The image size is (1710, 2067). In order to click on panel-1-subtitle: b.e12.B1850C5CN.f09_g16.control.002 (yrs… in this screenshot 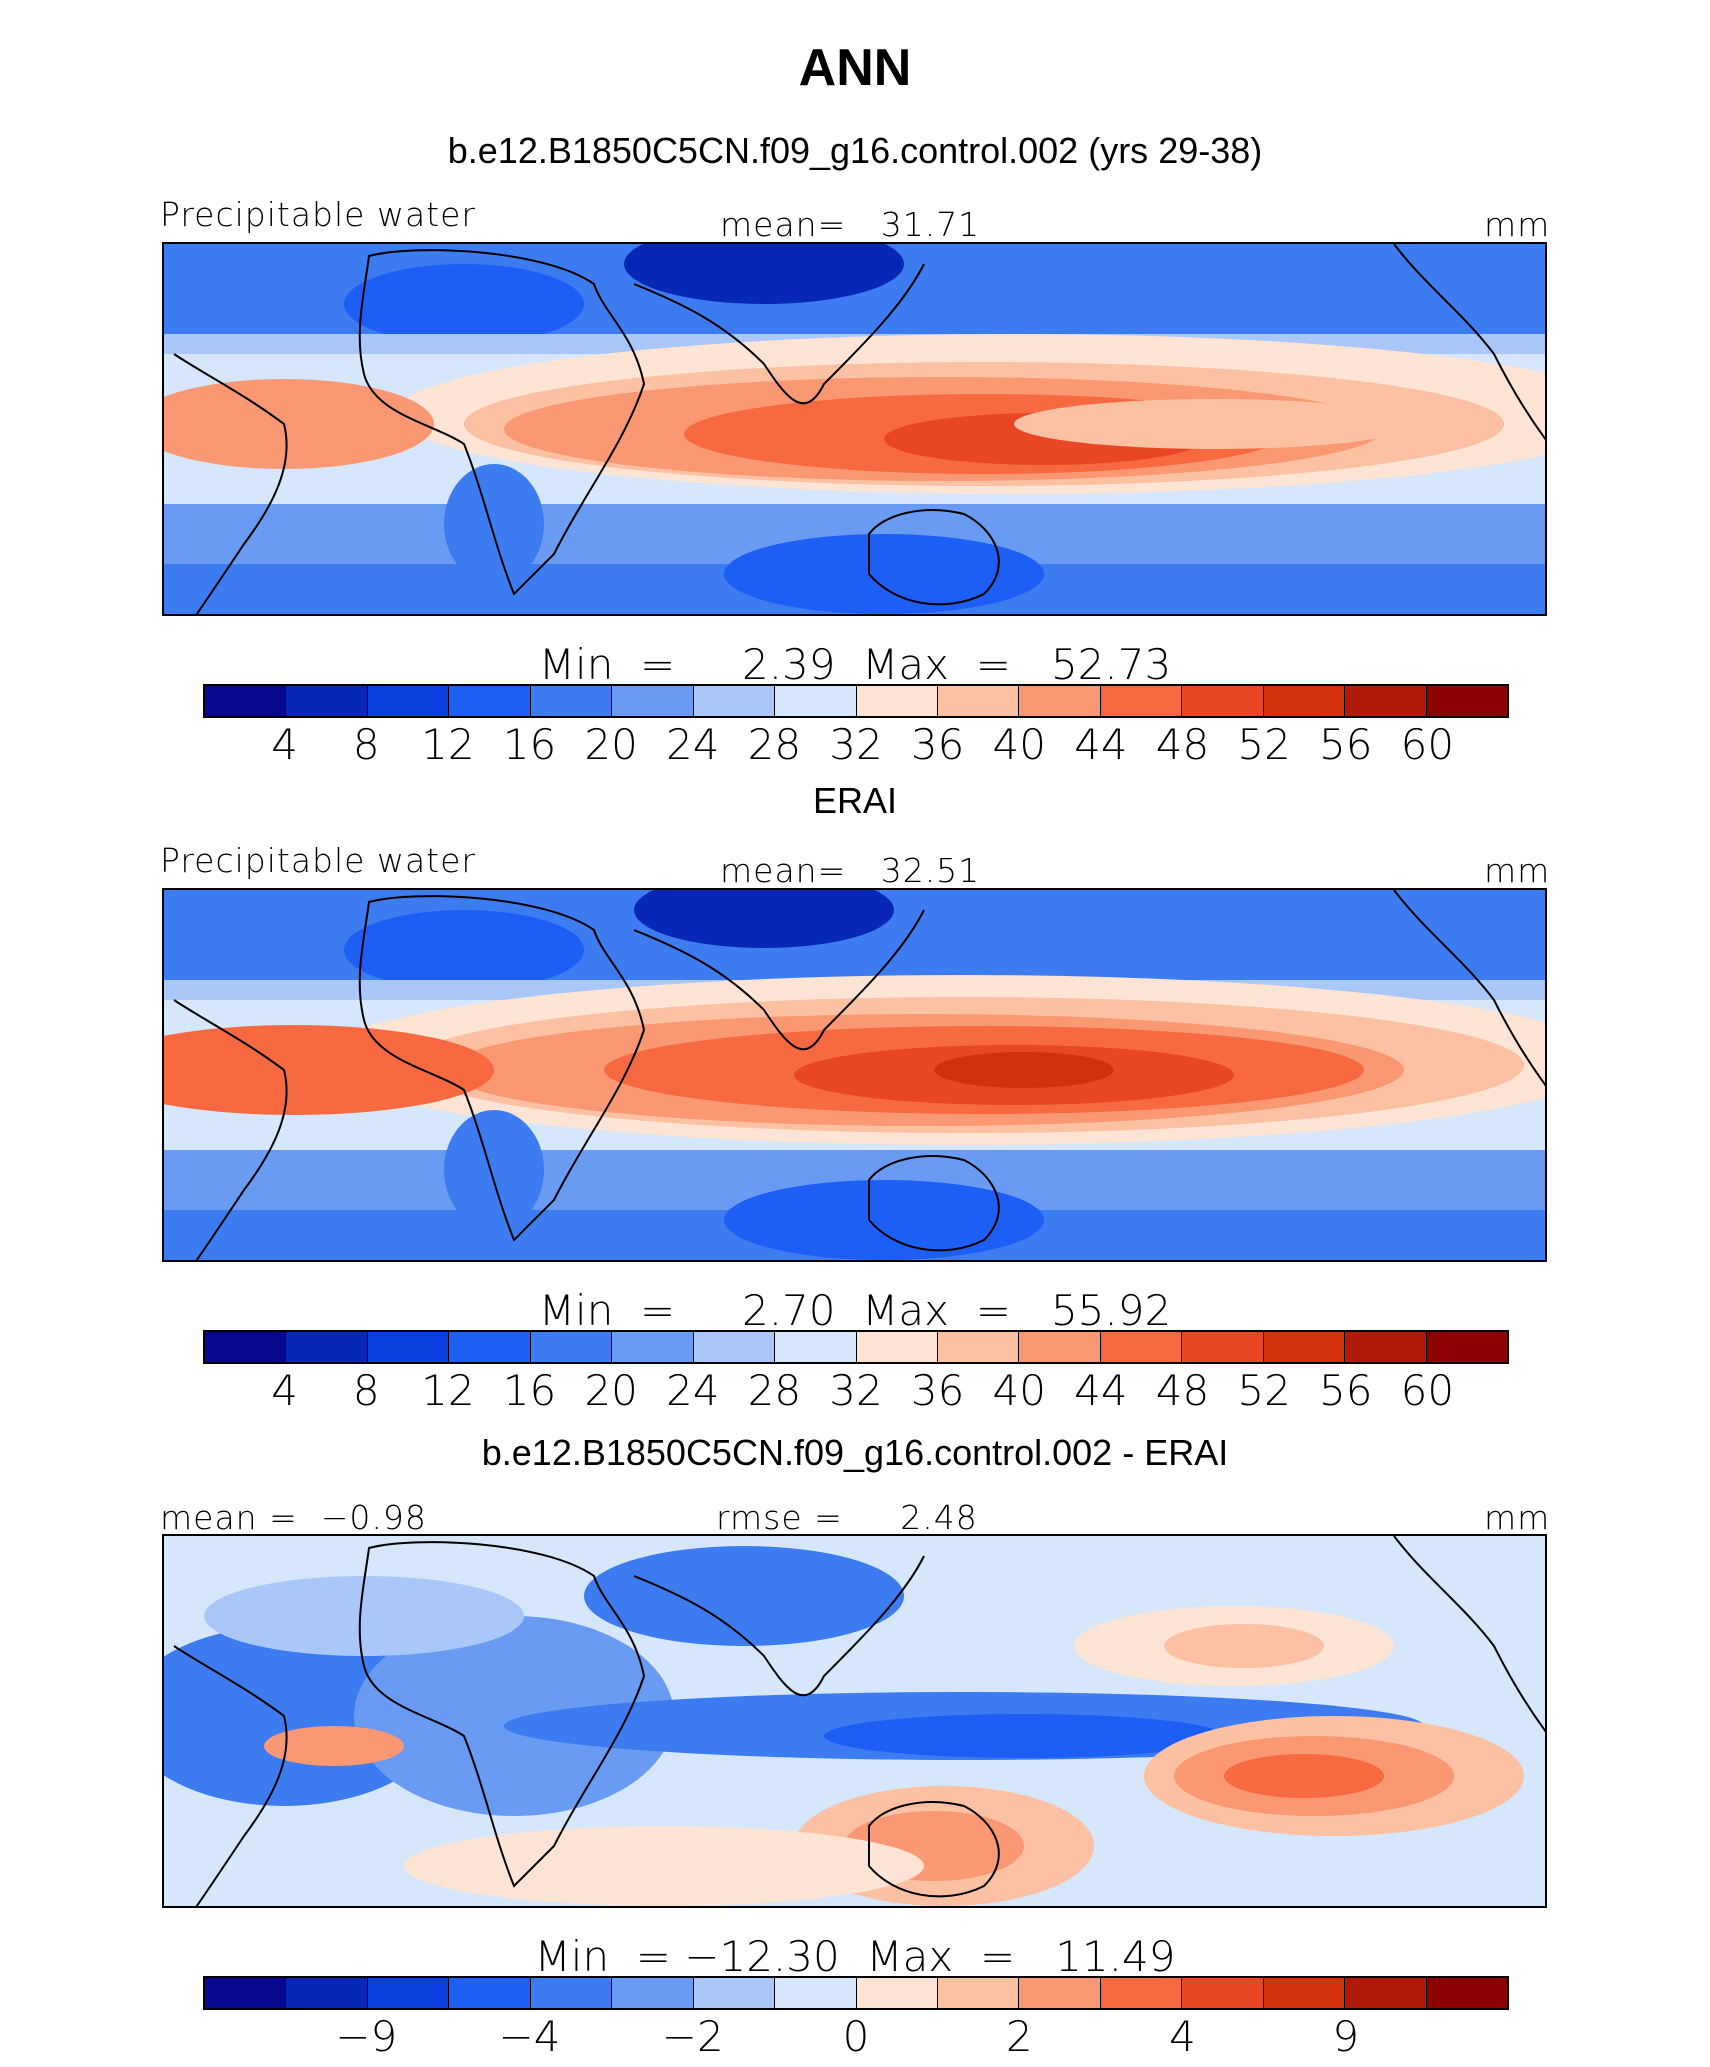, I will do `click(855, 150)`.